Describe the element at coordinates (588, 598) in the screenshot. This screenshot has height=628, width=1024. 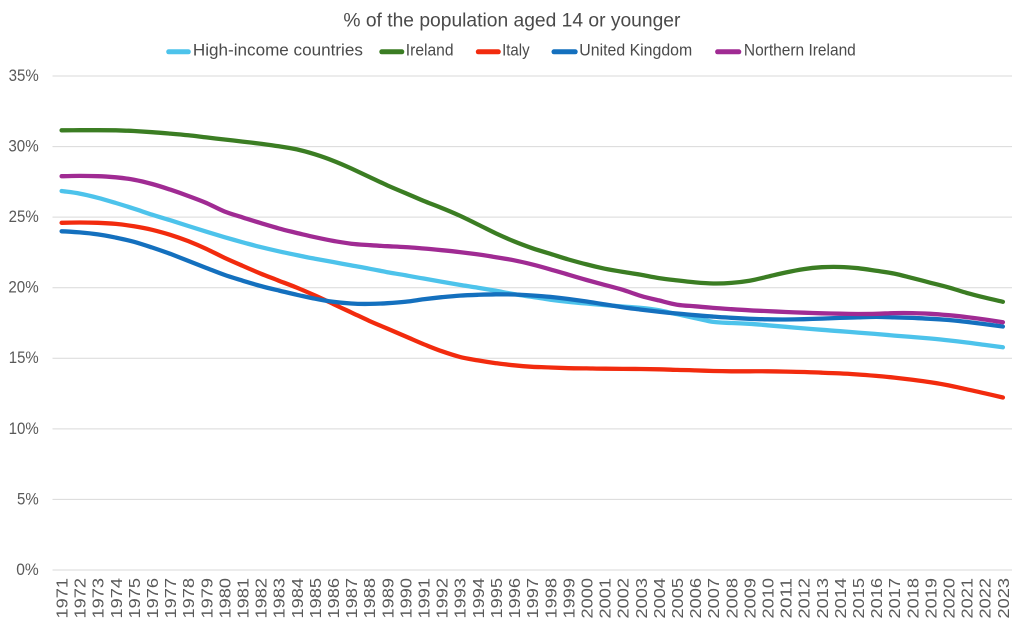
I see `svg-text: 2000` at that location.